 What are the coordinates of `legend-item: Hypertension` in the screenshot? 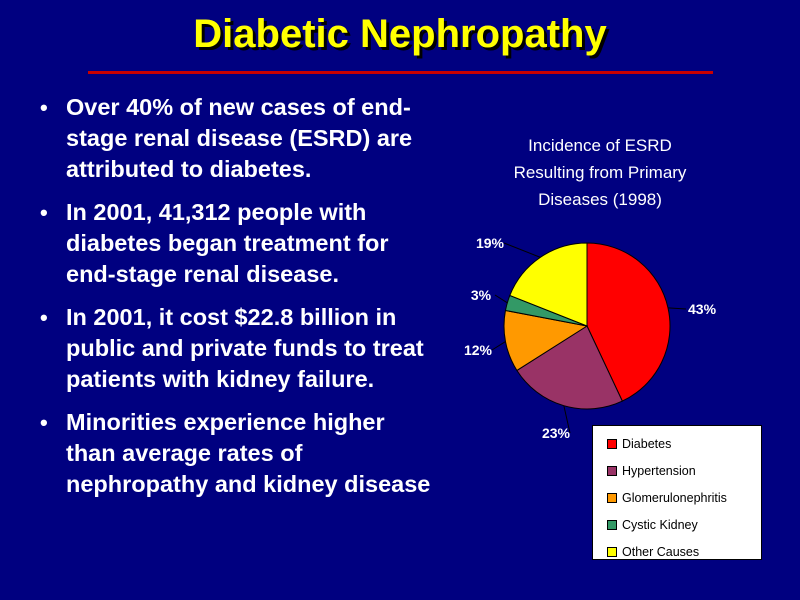 It's located at (684, 470).